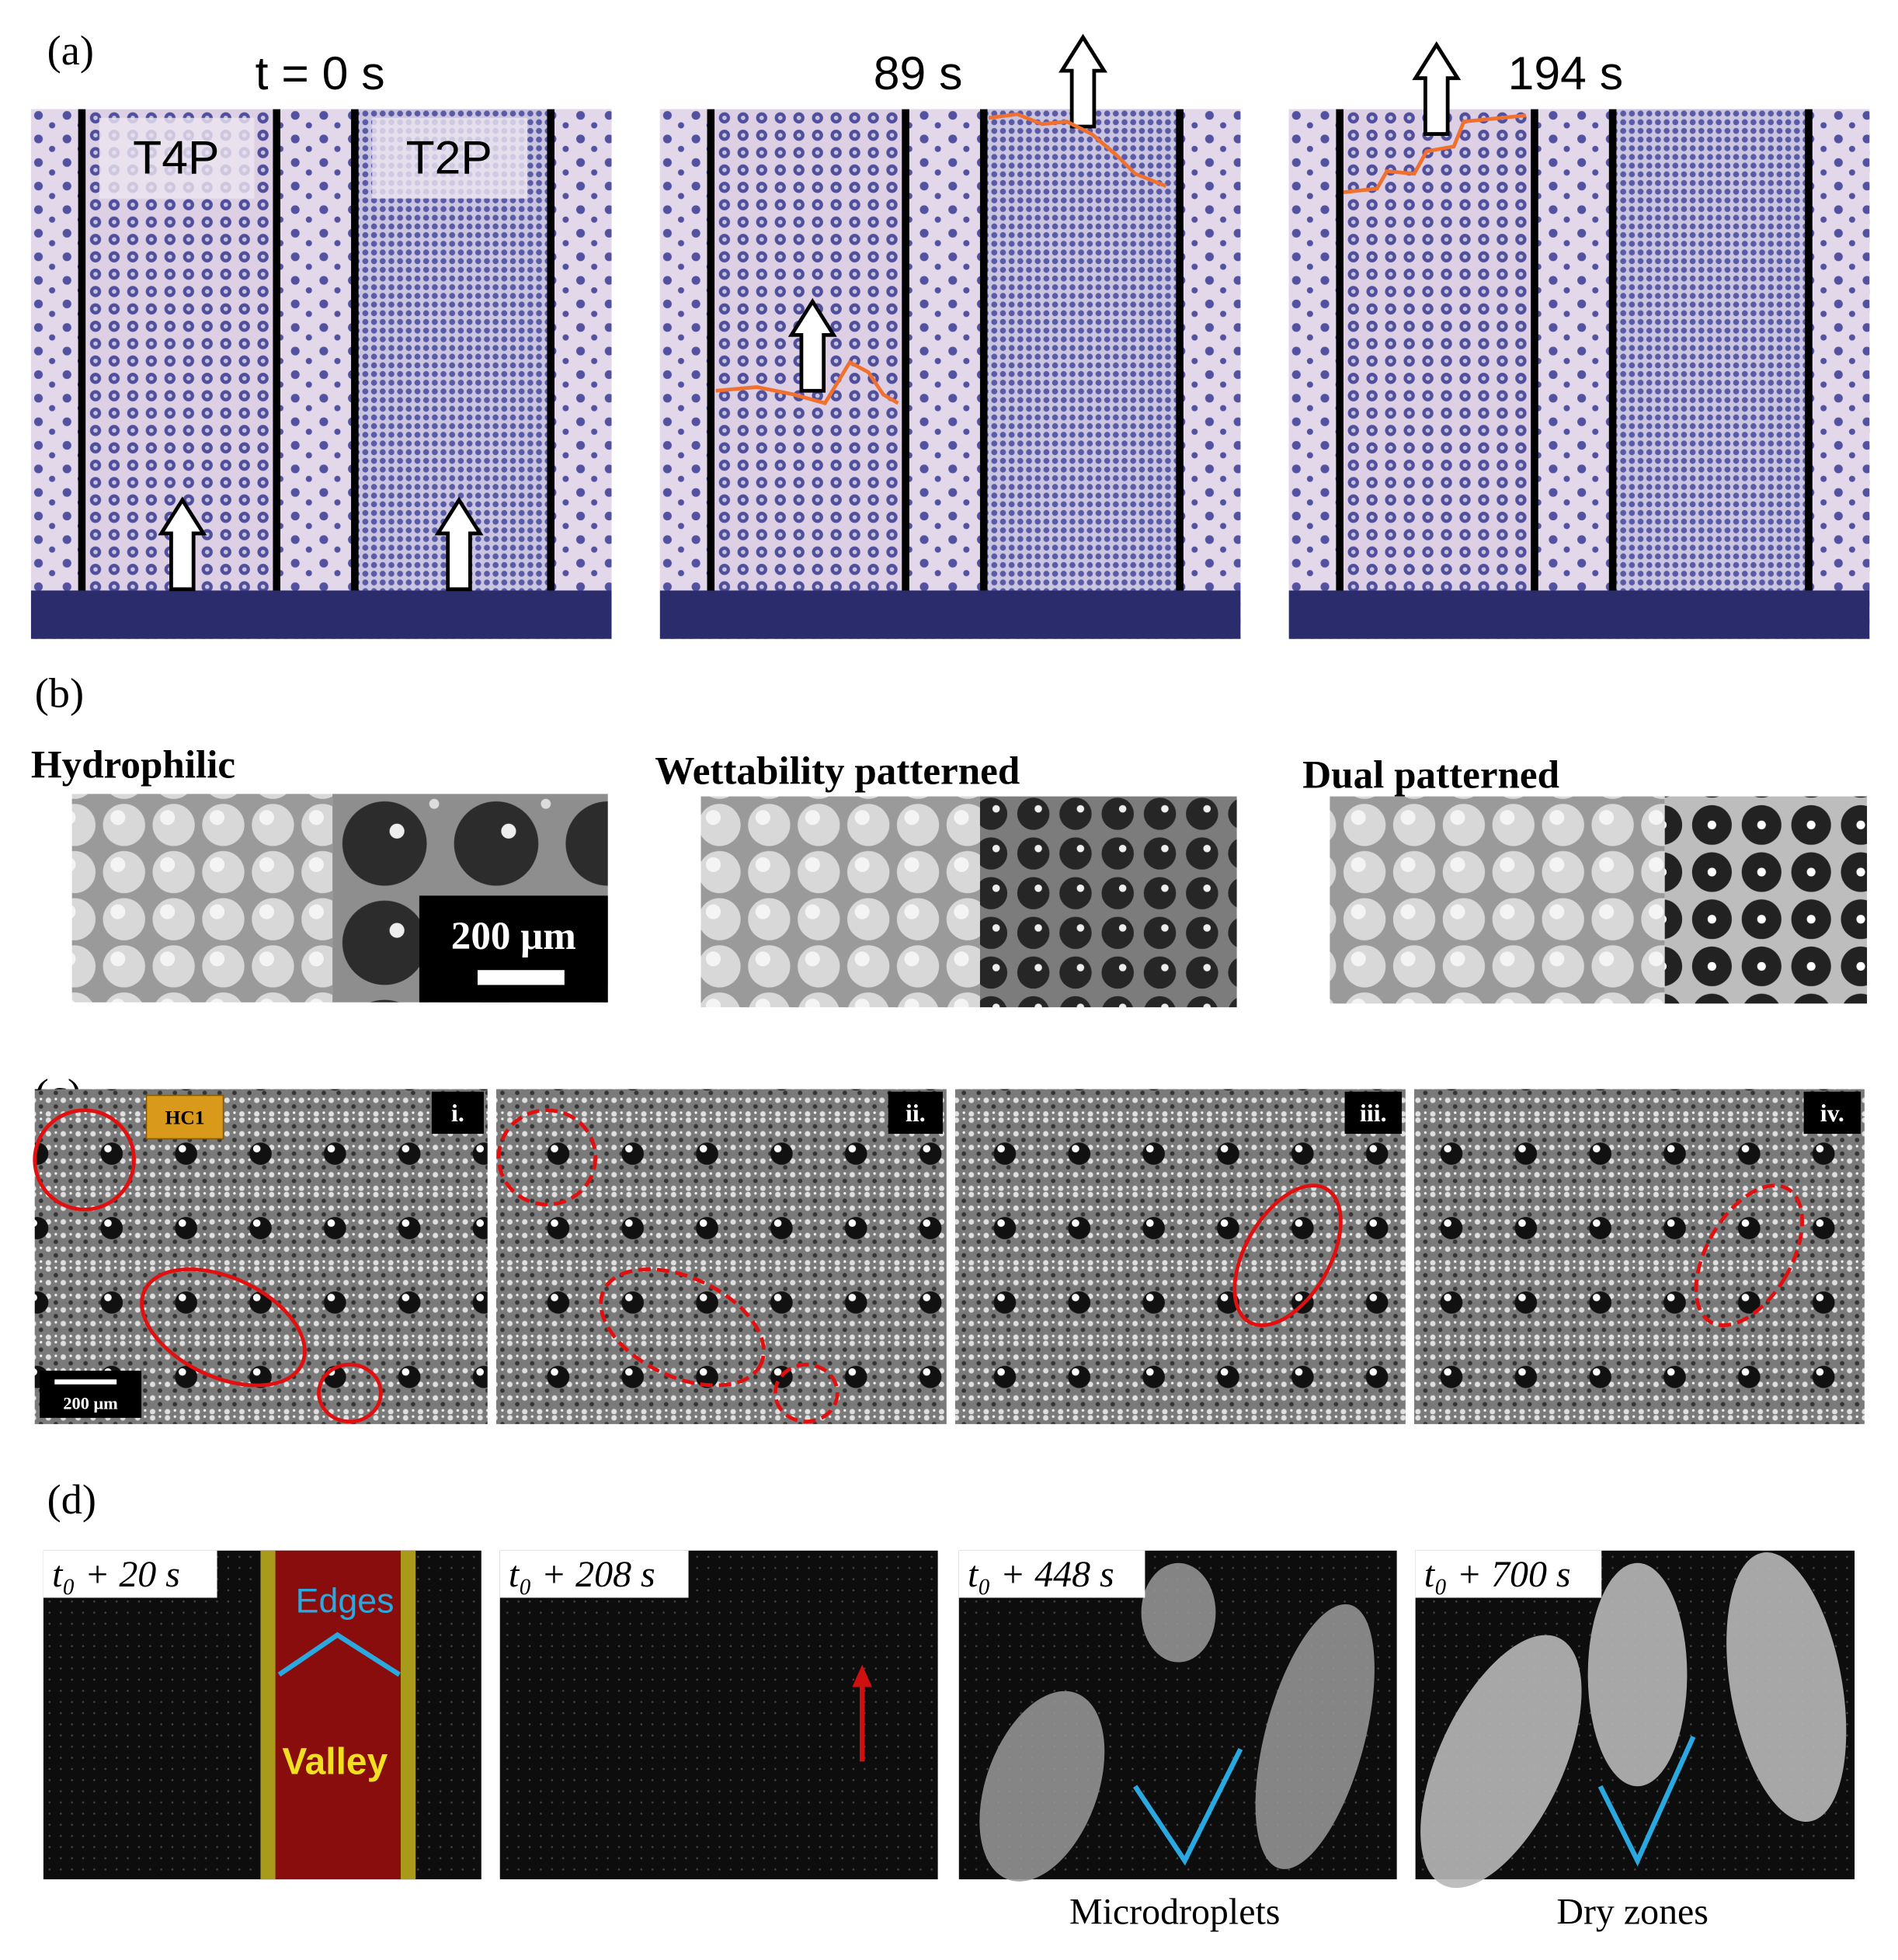  What do you see at coordinates (918, 73) in the screenshot?
I see `time-label: 89 s` at bounding box center [918, 73].